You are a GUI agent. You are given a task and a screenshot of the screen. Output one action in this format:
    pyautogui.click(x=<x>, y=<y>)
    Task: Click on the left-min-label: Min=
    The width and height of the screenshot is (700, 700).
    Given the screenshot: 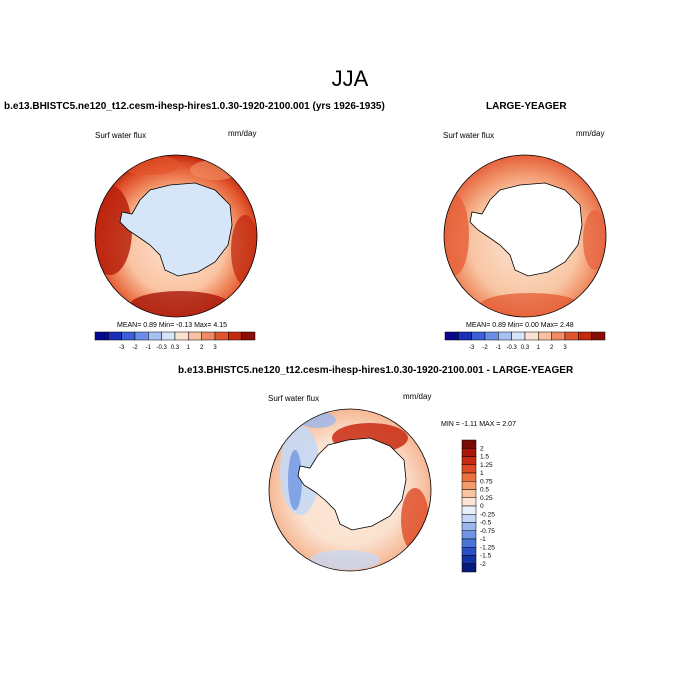 What is the action you would take?
    pyautogui.click(x=166, y=325)
    